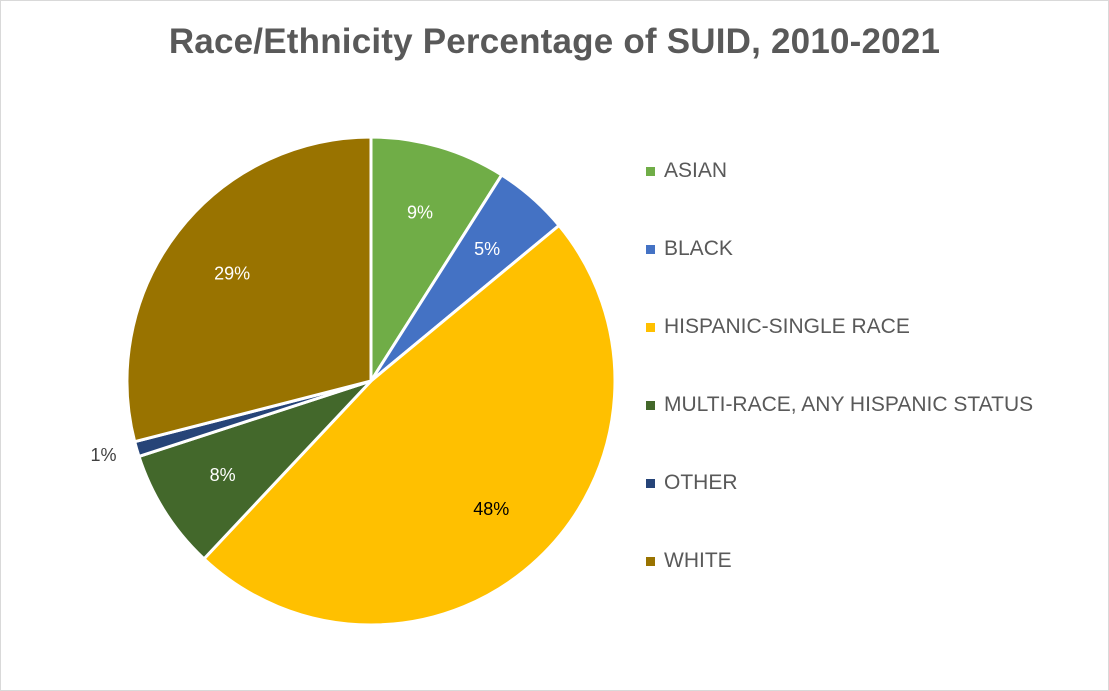 The width and height of the screenshot is (1109, 691). What do you see at coordinates (698, 248) in the screenshot?
I see `legend-label: BLACK` at bounding box center [698, 248].